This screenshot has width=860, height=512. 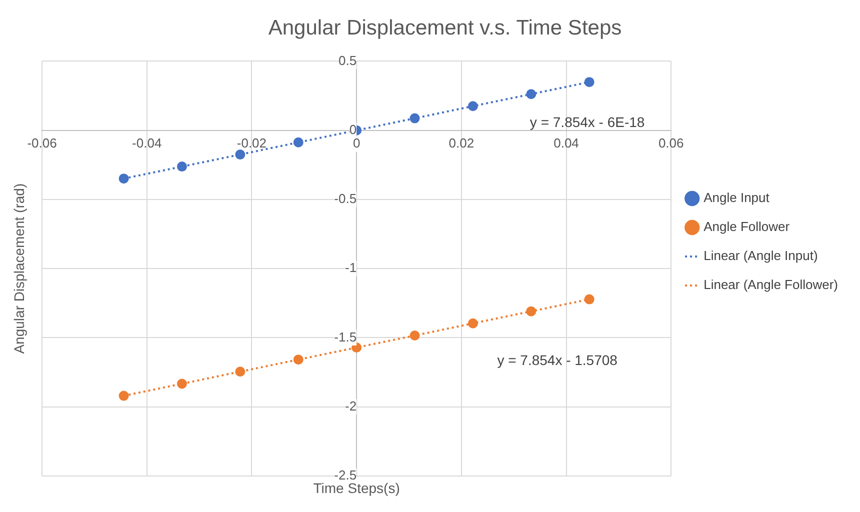 What do you see at coordinates (737, 198) in the screenshot?
I see `legend-label: Angle Input` at bounding box center [737, 198].